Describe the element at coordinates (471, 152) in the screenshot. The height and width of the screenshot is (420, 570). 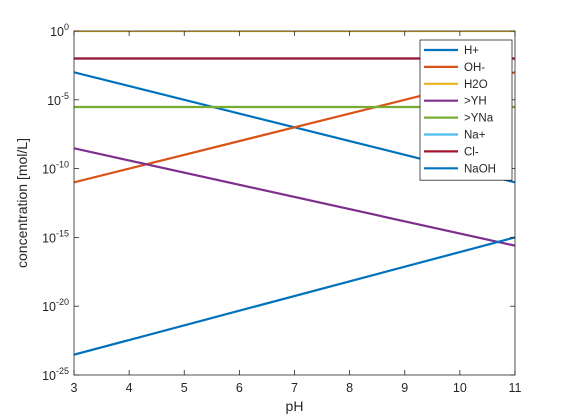
I see `legend-label-6: Cl-` at that location.